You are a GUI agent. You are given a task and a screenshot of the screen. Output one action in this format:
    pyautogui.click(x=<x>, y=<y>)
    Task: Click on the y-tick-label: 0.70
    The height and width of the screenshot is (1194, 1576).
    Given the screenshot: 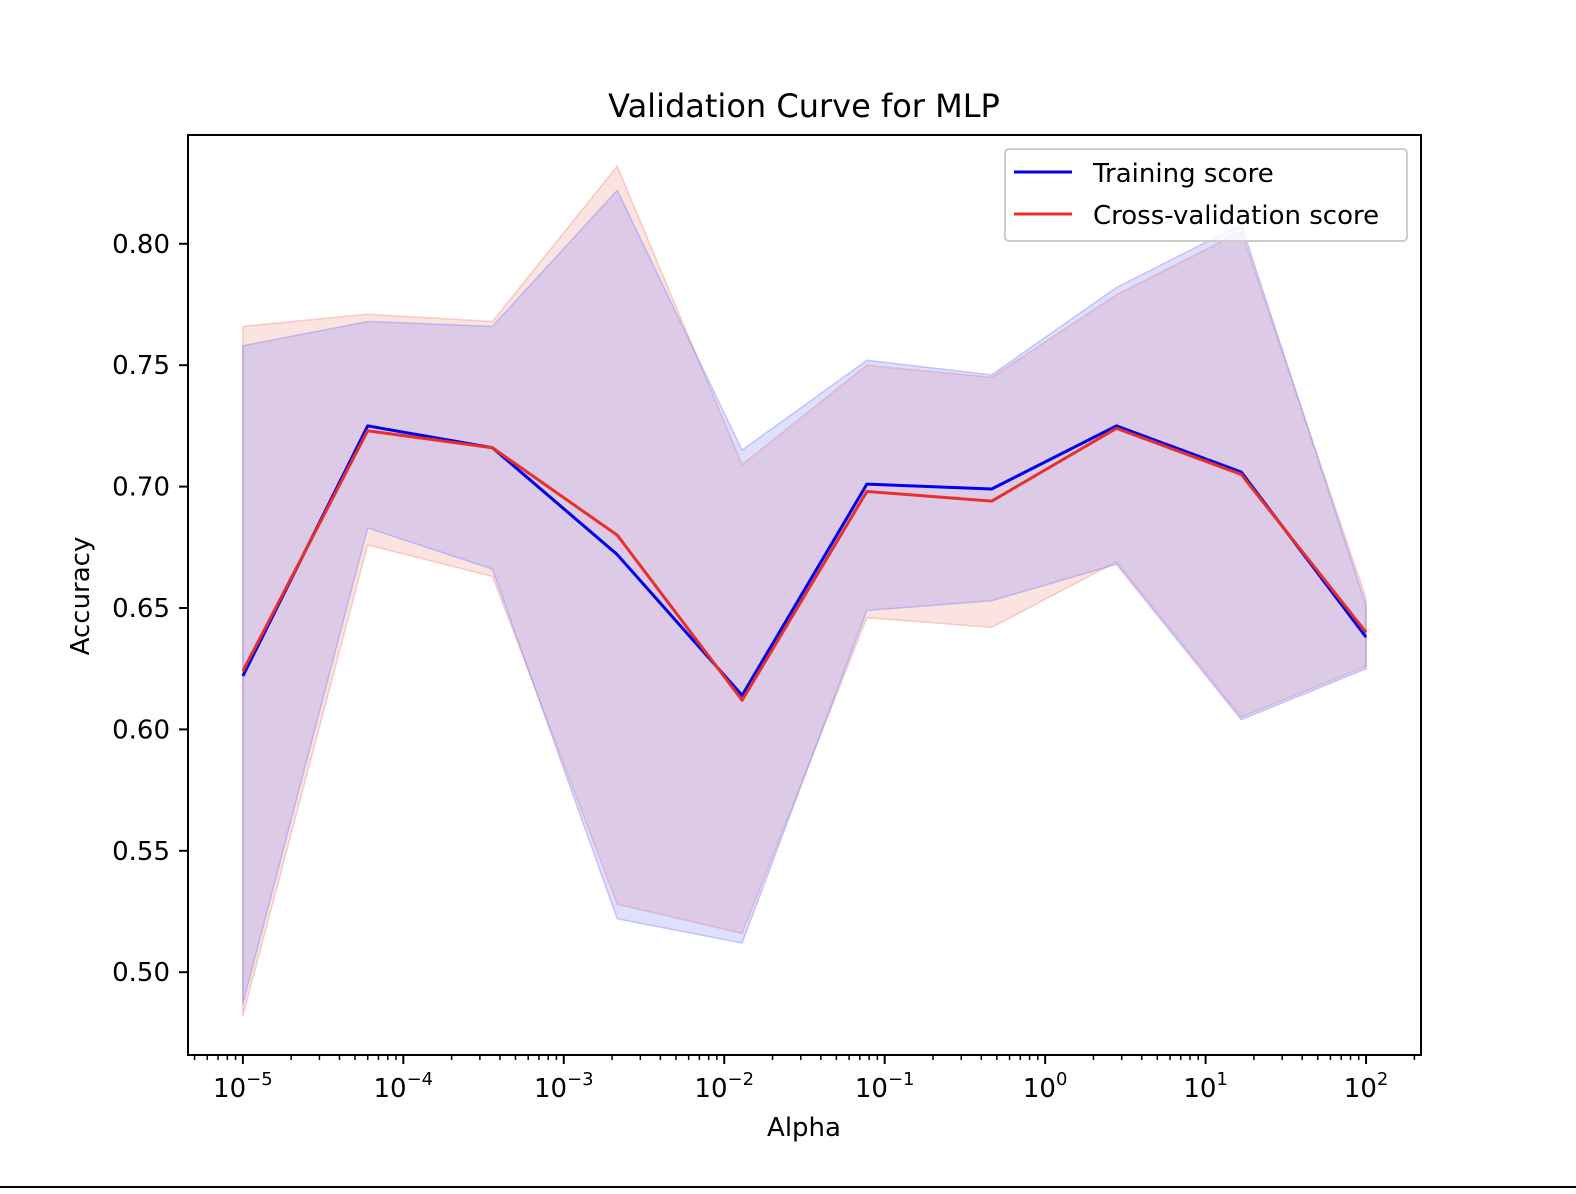 What is the action you would take?
    pyautogui.click(x=141, y=488)
    